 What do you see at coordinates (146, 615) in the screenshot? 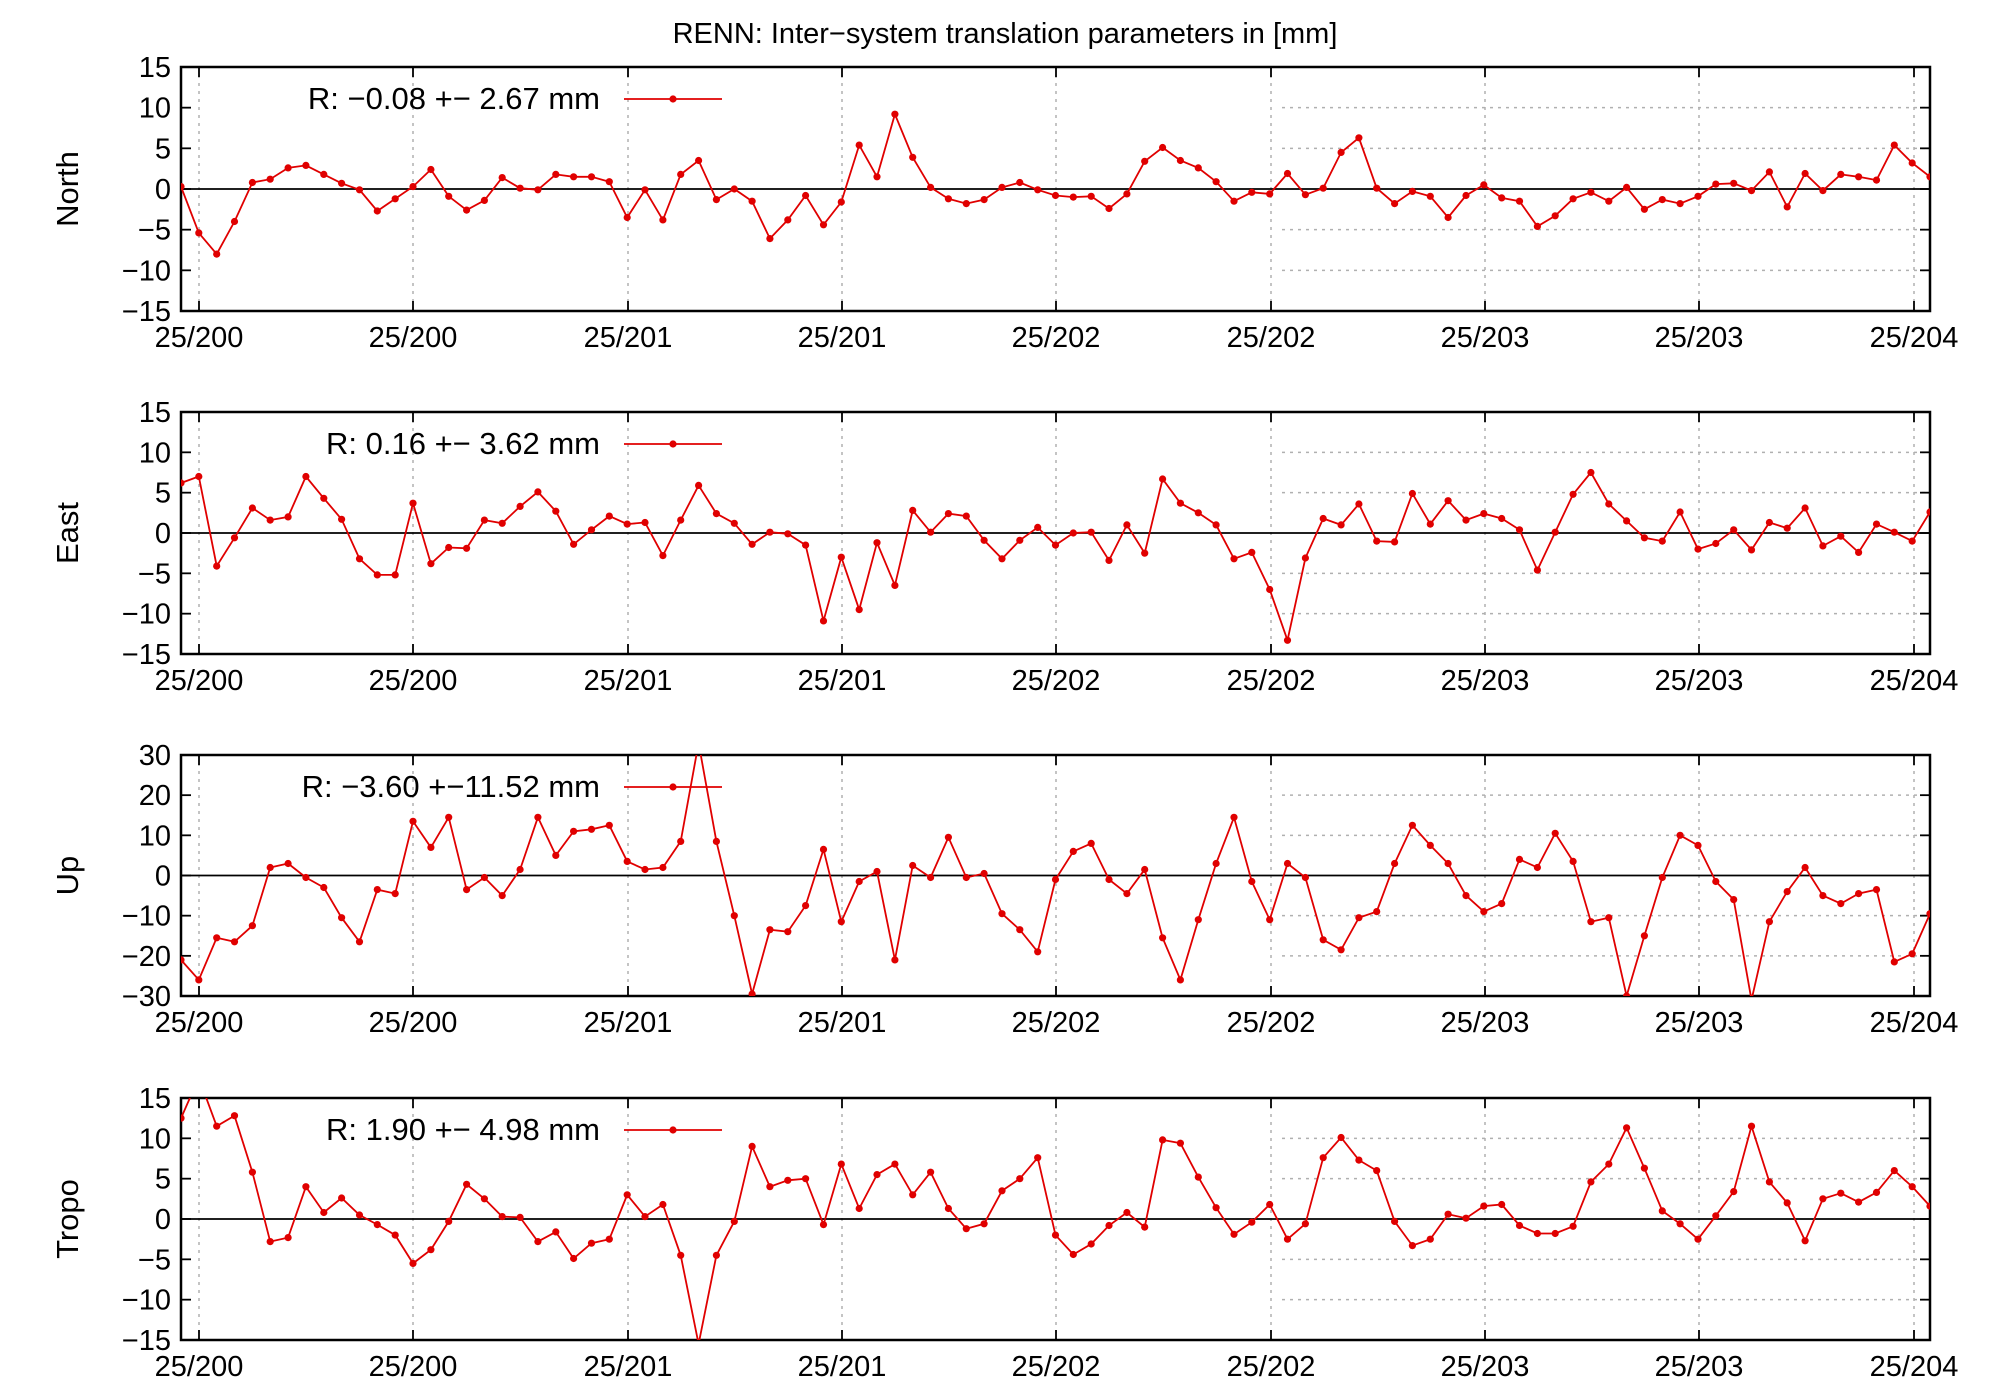
I see `y-tick-label: −10` at bounding box center [146, 615].